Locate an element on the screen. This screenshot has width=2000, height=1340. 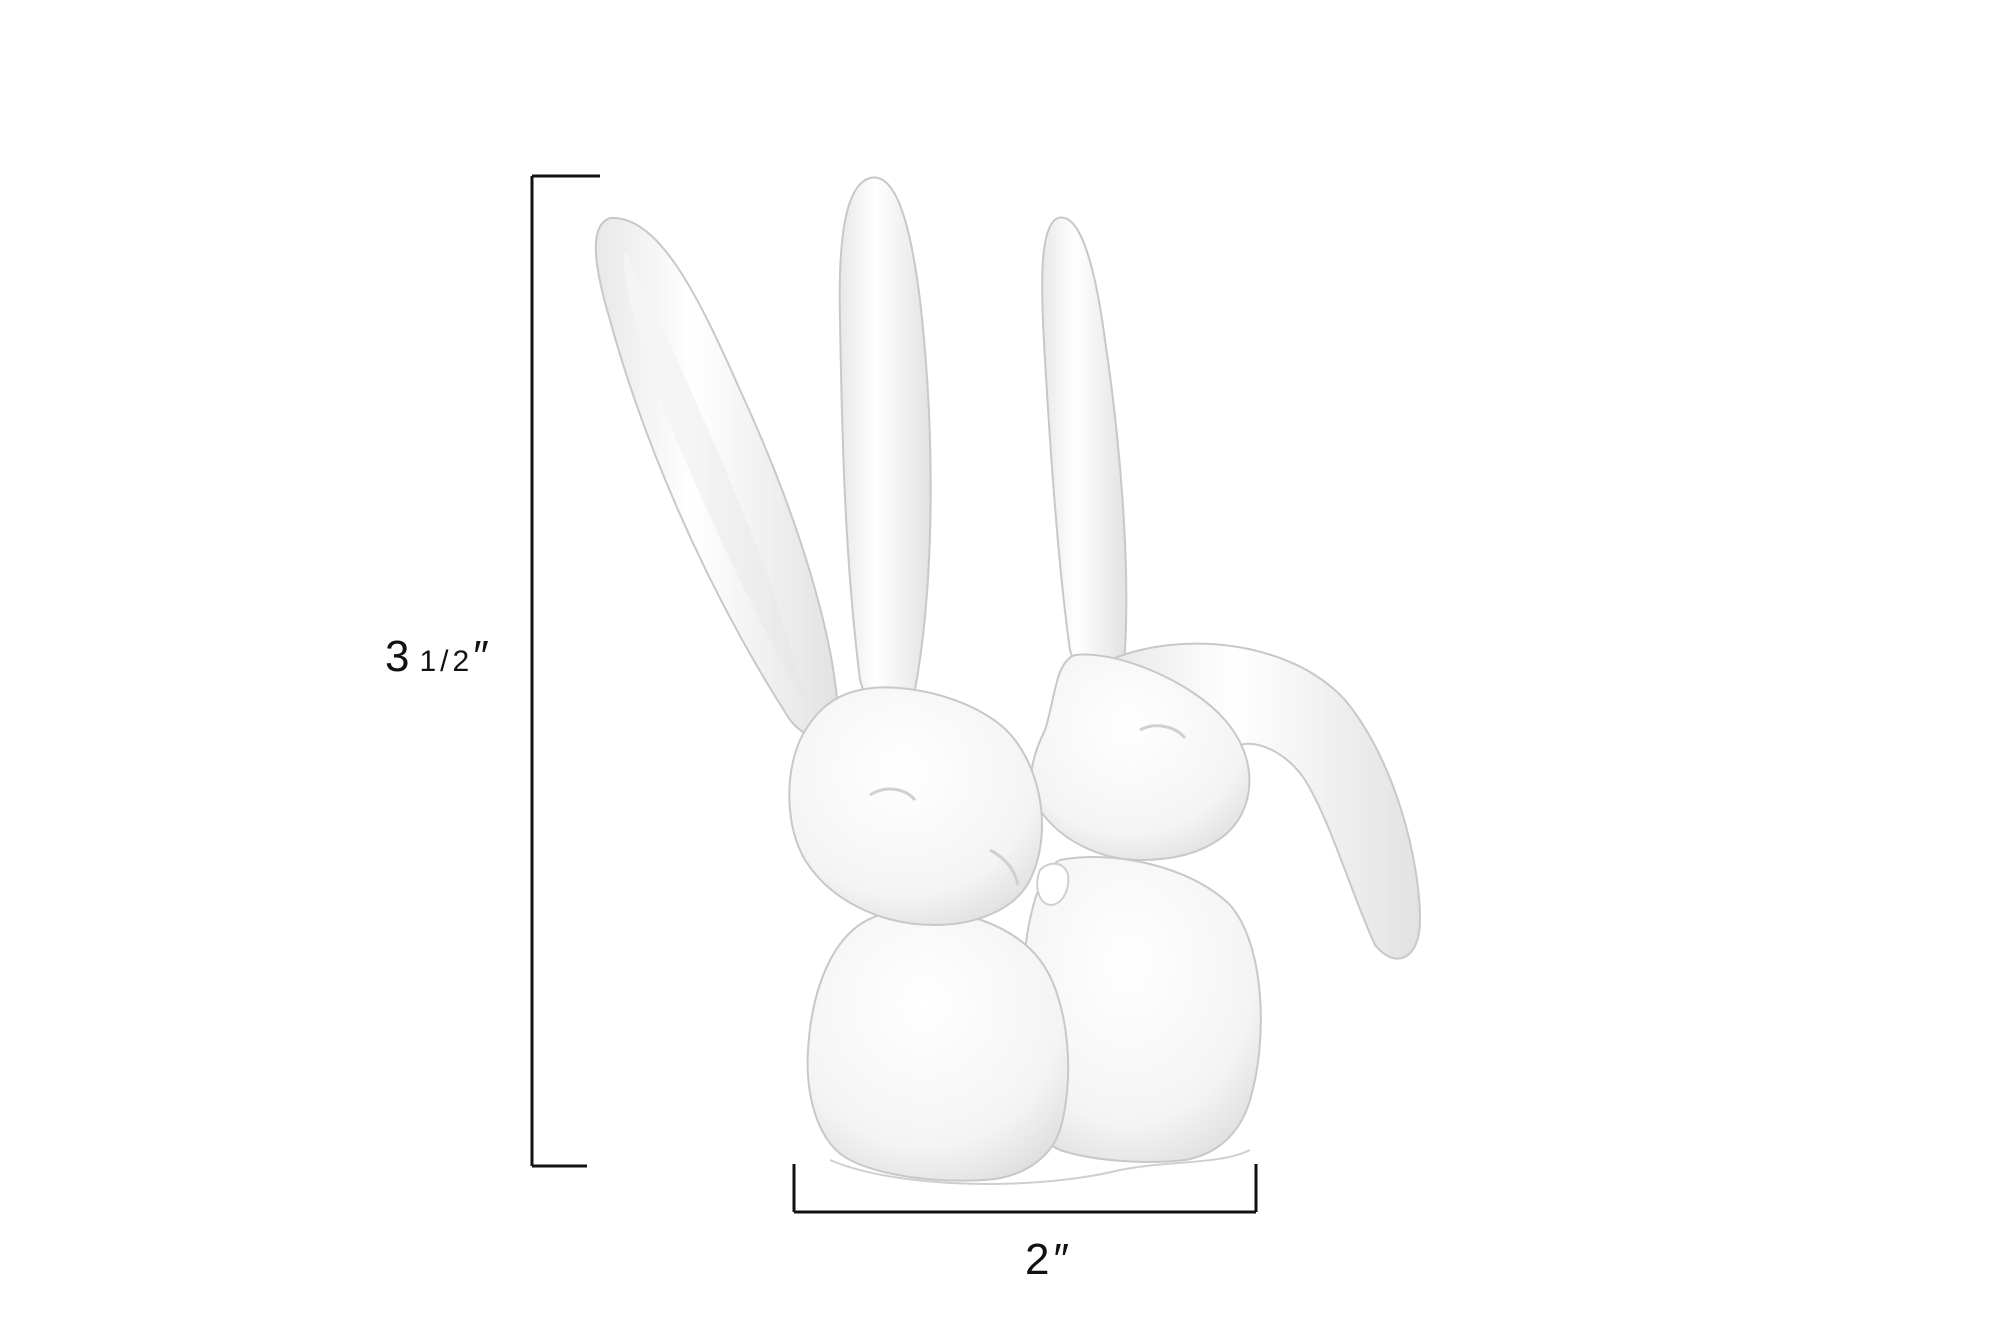
left-bunny-body is located at coordinates (938, 1045).